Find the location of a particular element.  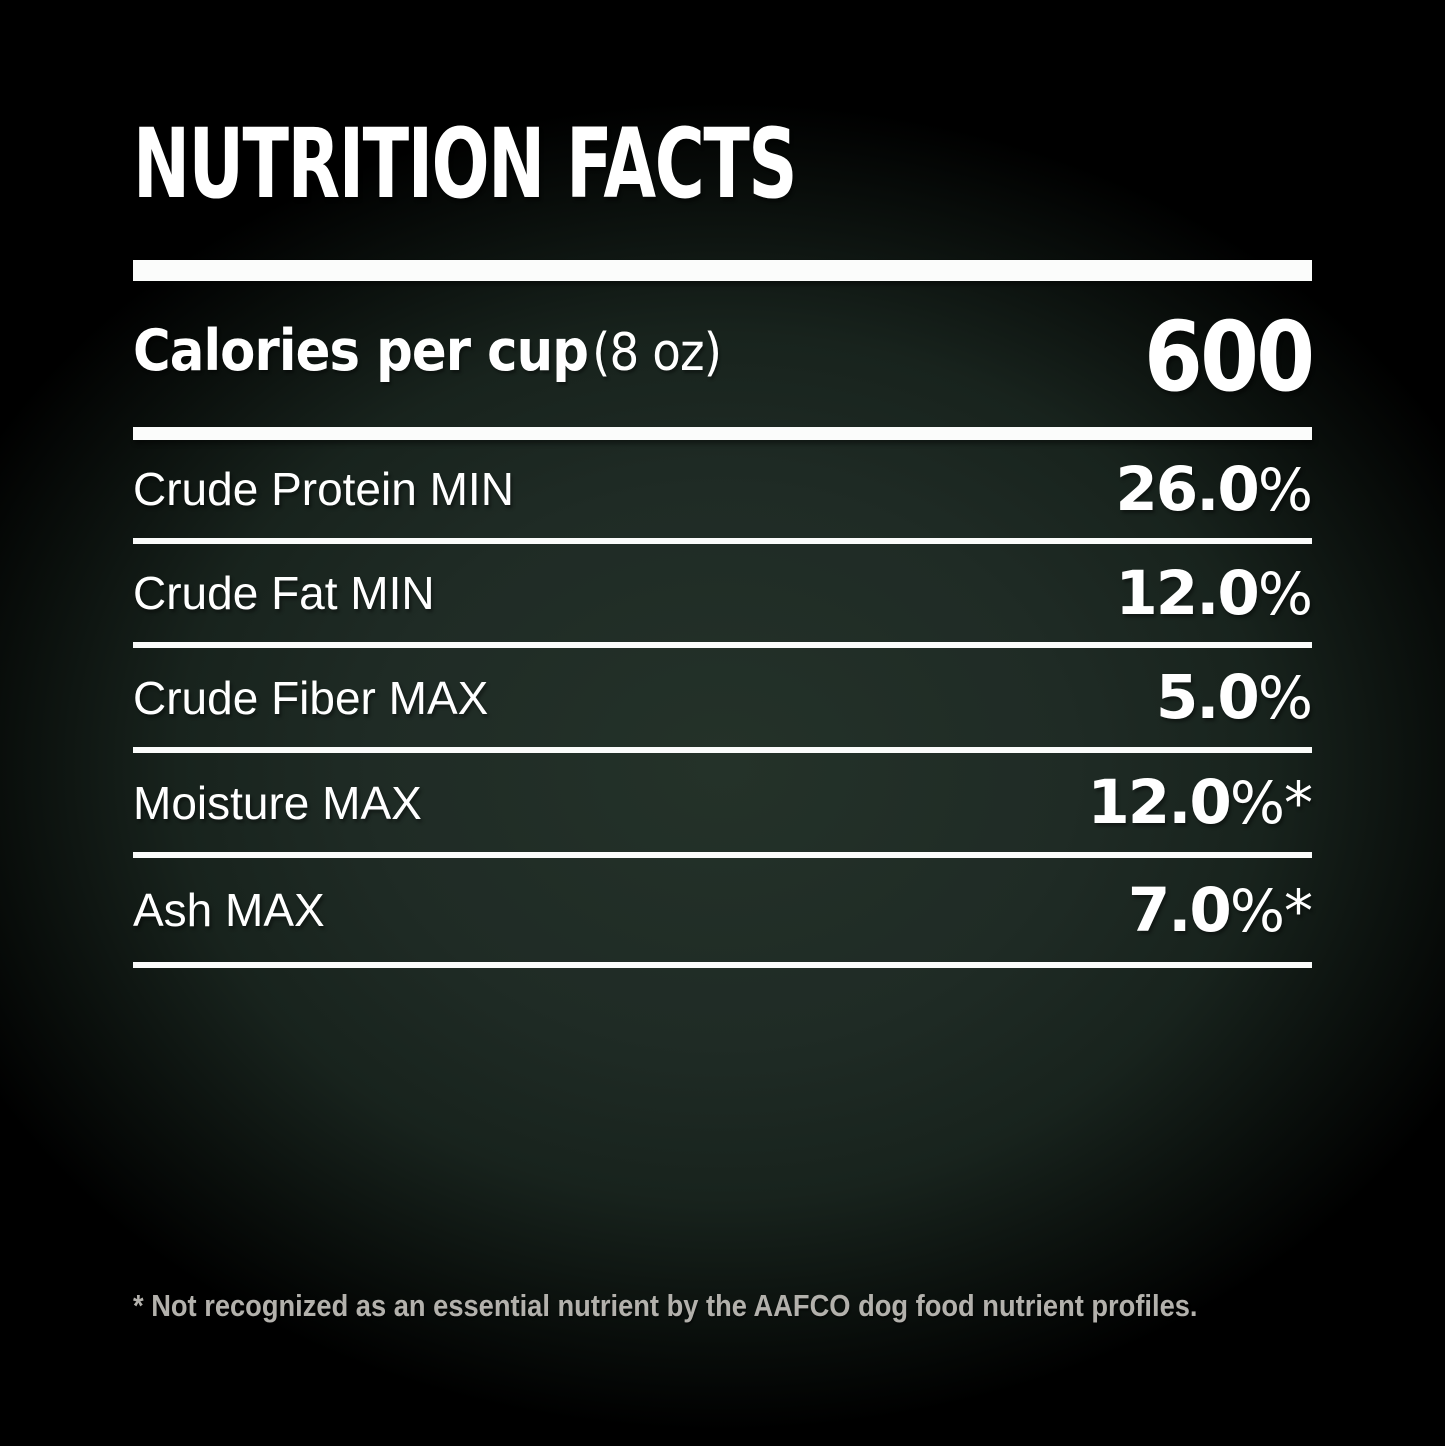

nutrient-value: 12.0% is located at coordinates (1214, 593).